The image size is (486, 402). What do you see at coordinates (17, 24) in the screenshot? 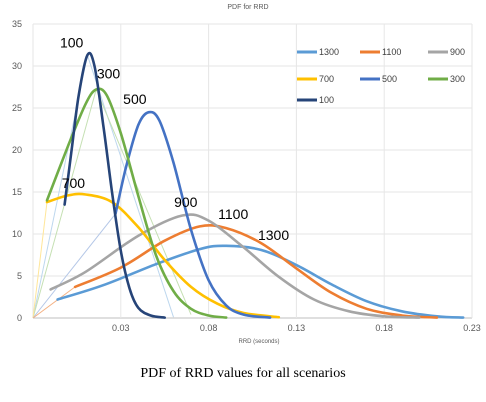
I see `y-tick-label: 35` at bounding box center [17, 24].